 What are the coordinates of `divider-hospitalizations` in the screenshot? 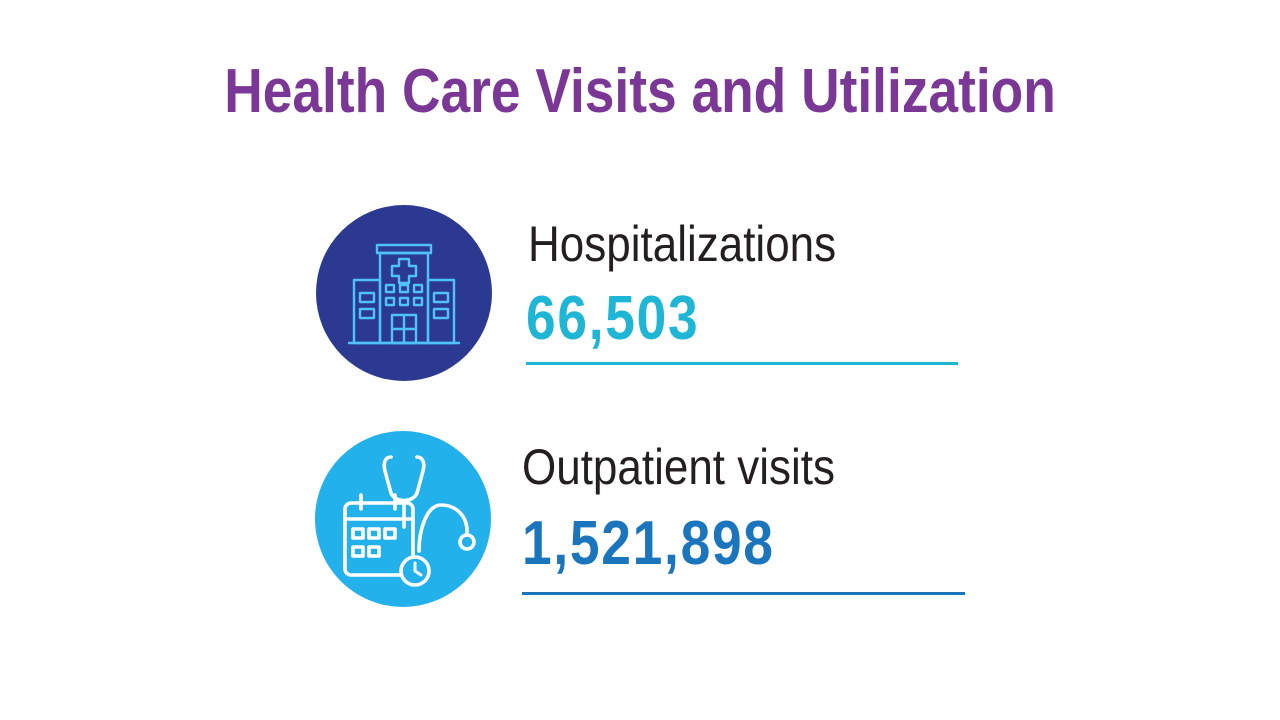 It's located at (742, 363).